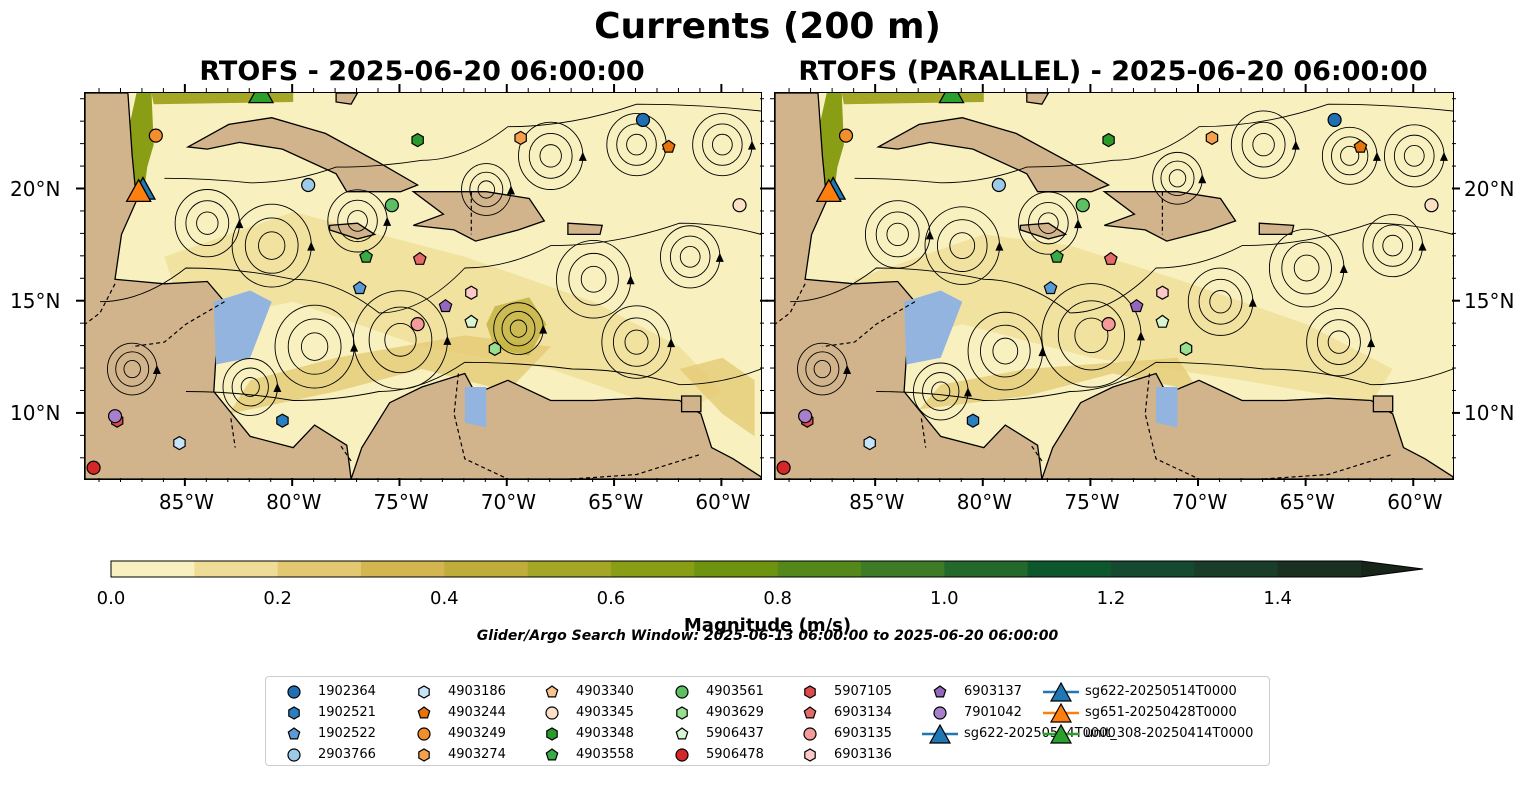  What do you see at coordinates (1018, 712) in the screenshot?
I see `legend-item: 7901042` at bounding box center [1018, 712].